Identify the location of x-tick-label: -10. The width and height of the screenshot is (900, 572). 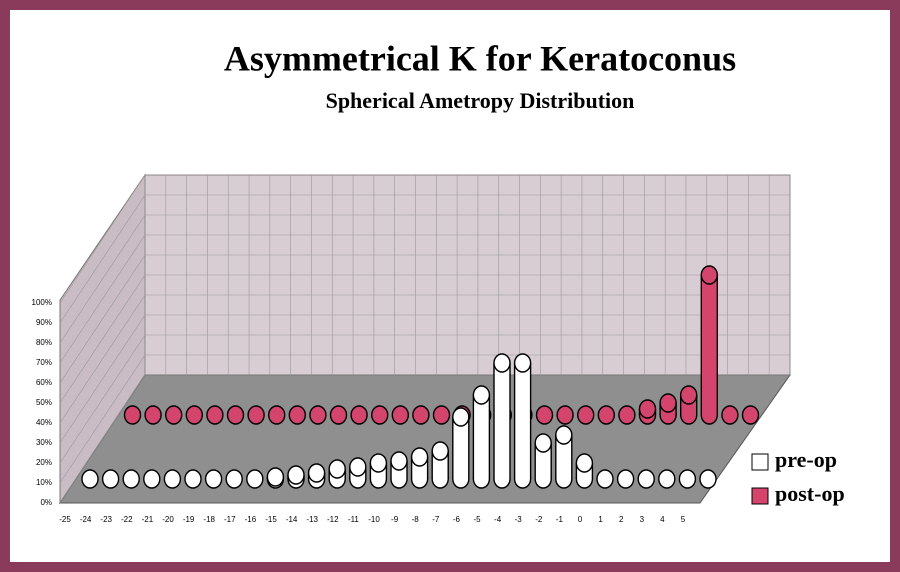
(374, 519).